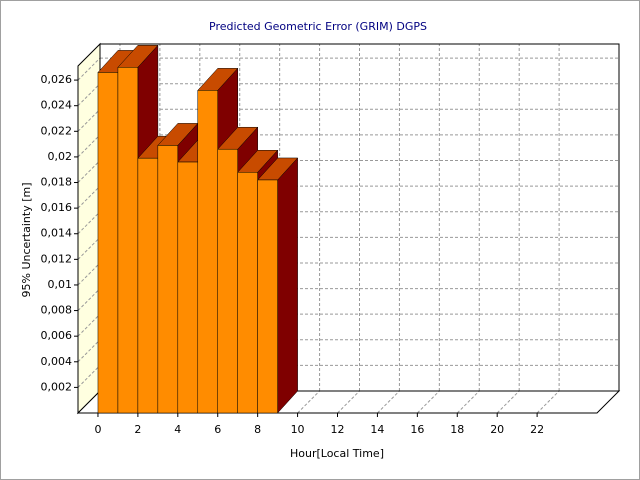 Image resolution: width=640 pixels, height=480 pixels. Describe the element at coordinates (60, 156) in the screenshot. I see `y-tick-label: 0,02` at that location.